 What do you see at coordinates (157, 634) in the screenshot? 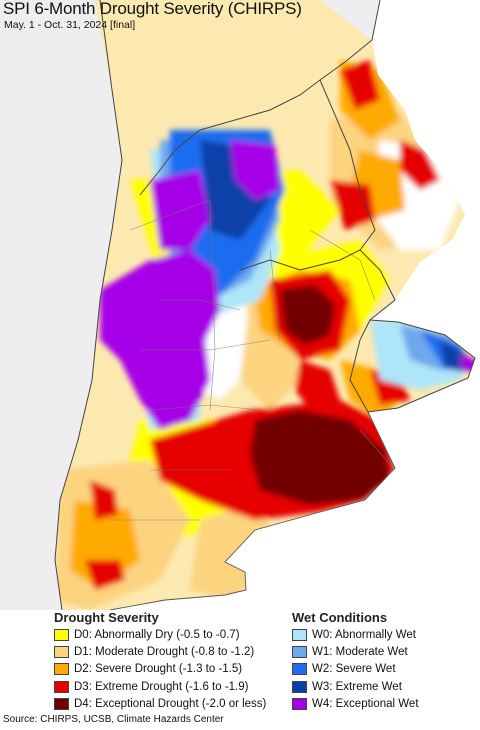
I see `legend-label-d0: D0: Abnormally Dry (-0.5 to -0.7)` at bounding box center [157, 634].